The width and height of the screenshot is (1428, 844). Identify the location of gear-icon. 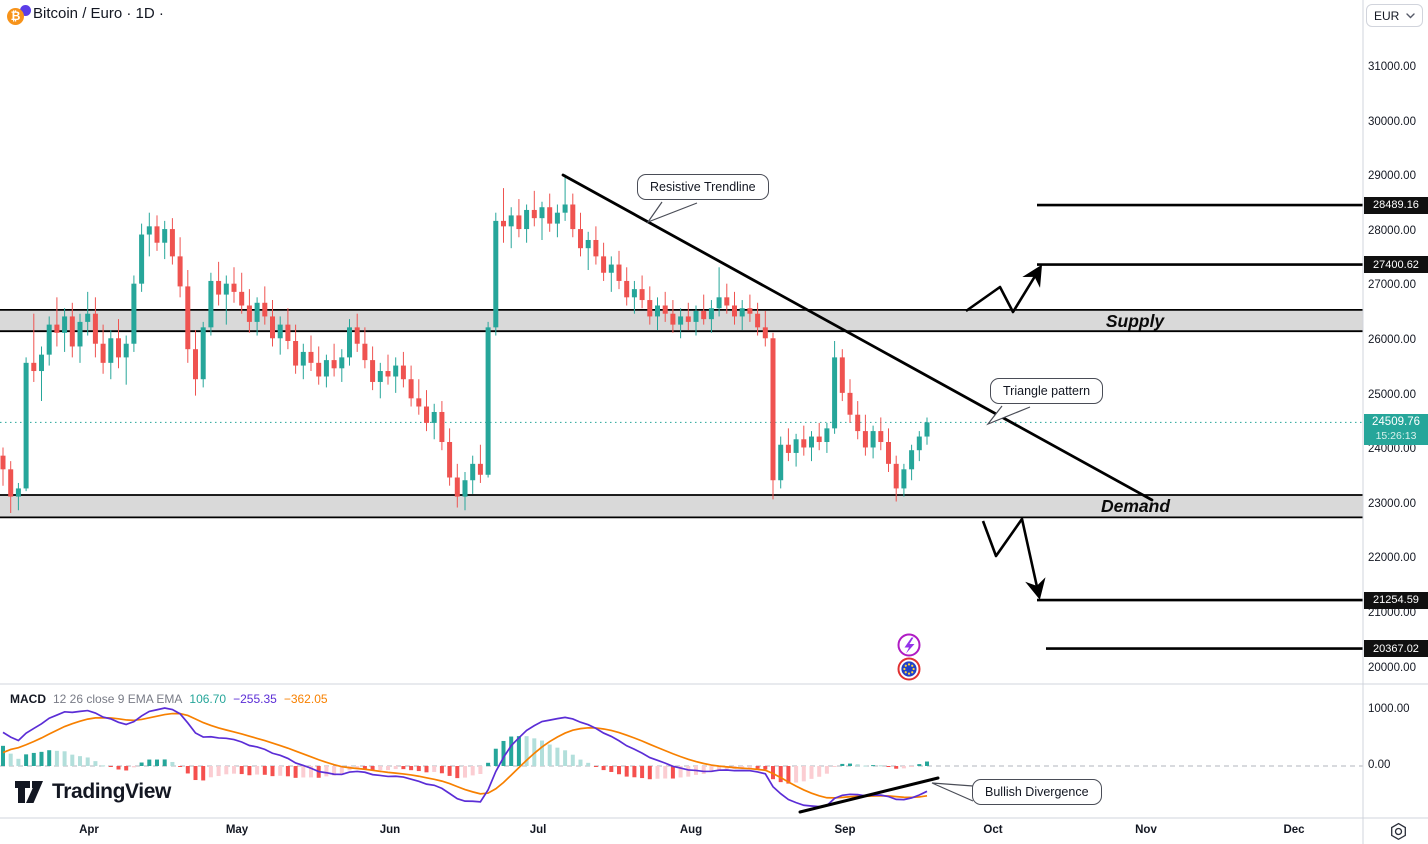
(1398, 833).